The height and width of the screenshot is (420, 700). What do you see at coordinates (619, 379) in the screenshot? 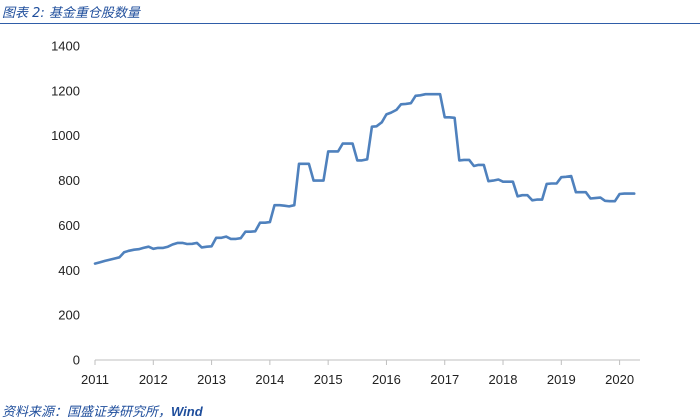
I see `x-tick-label: 2020` at bounding box center [619, 379].